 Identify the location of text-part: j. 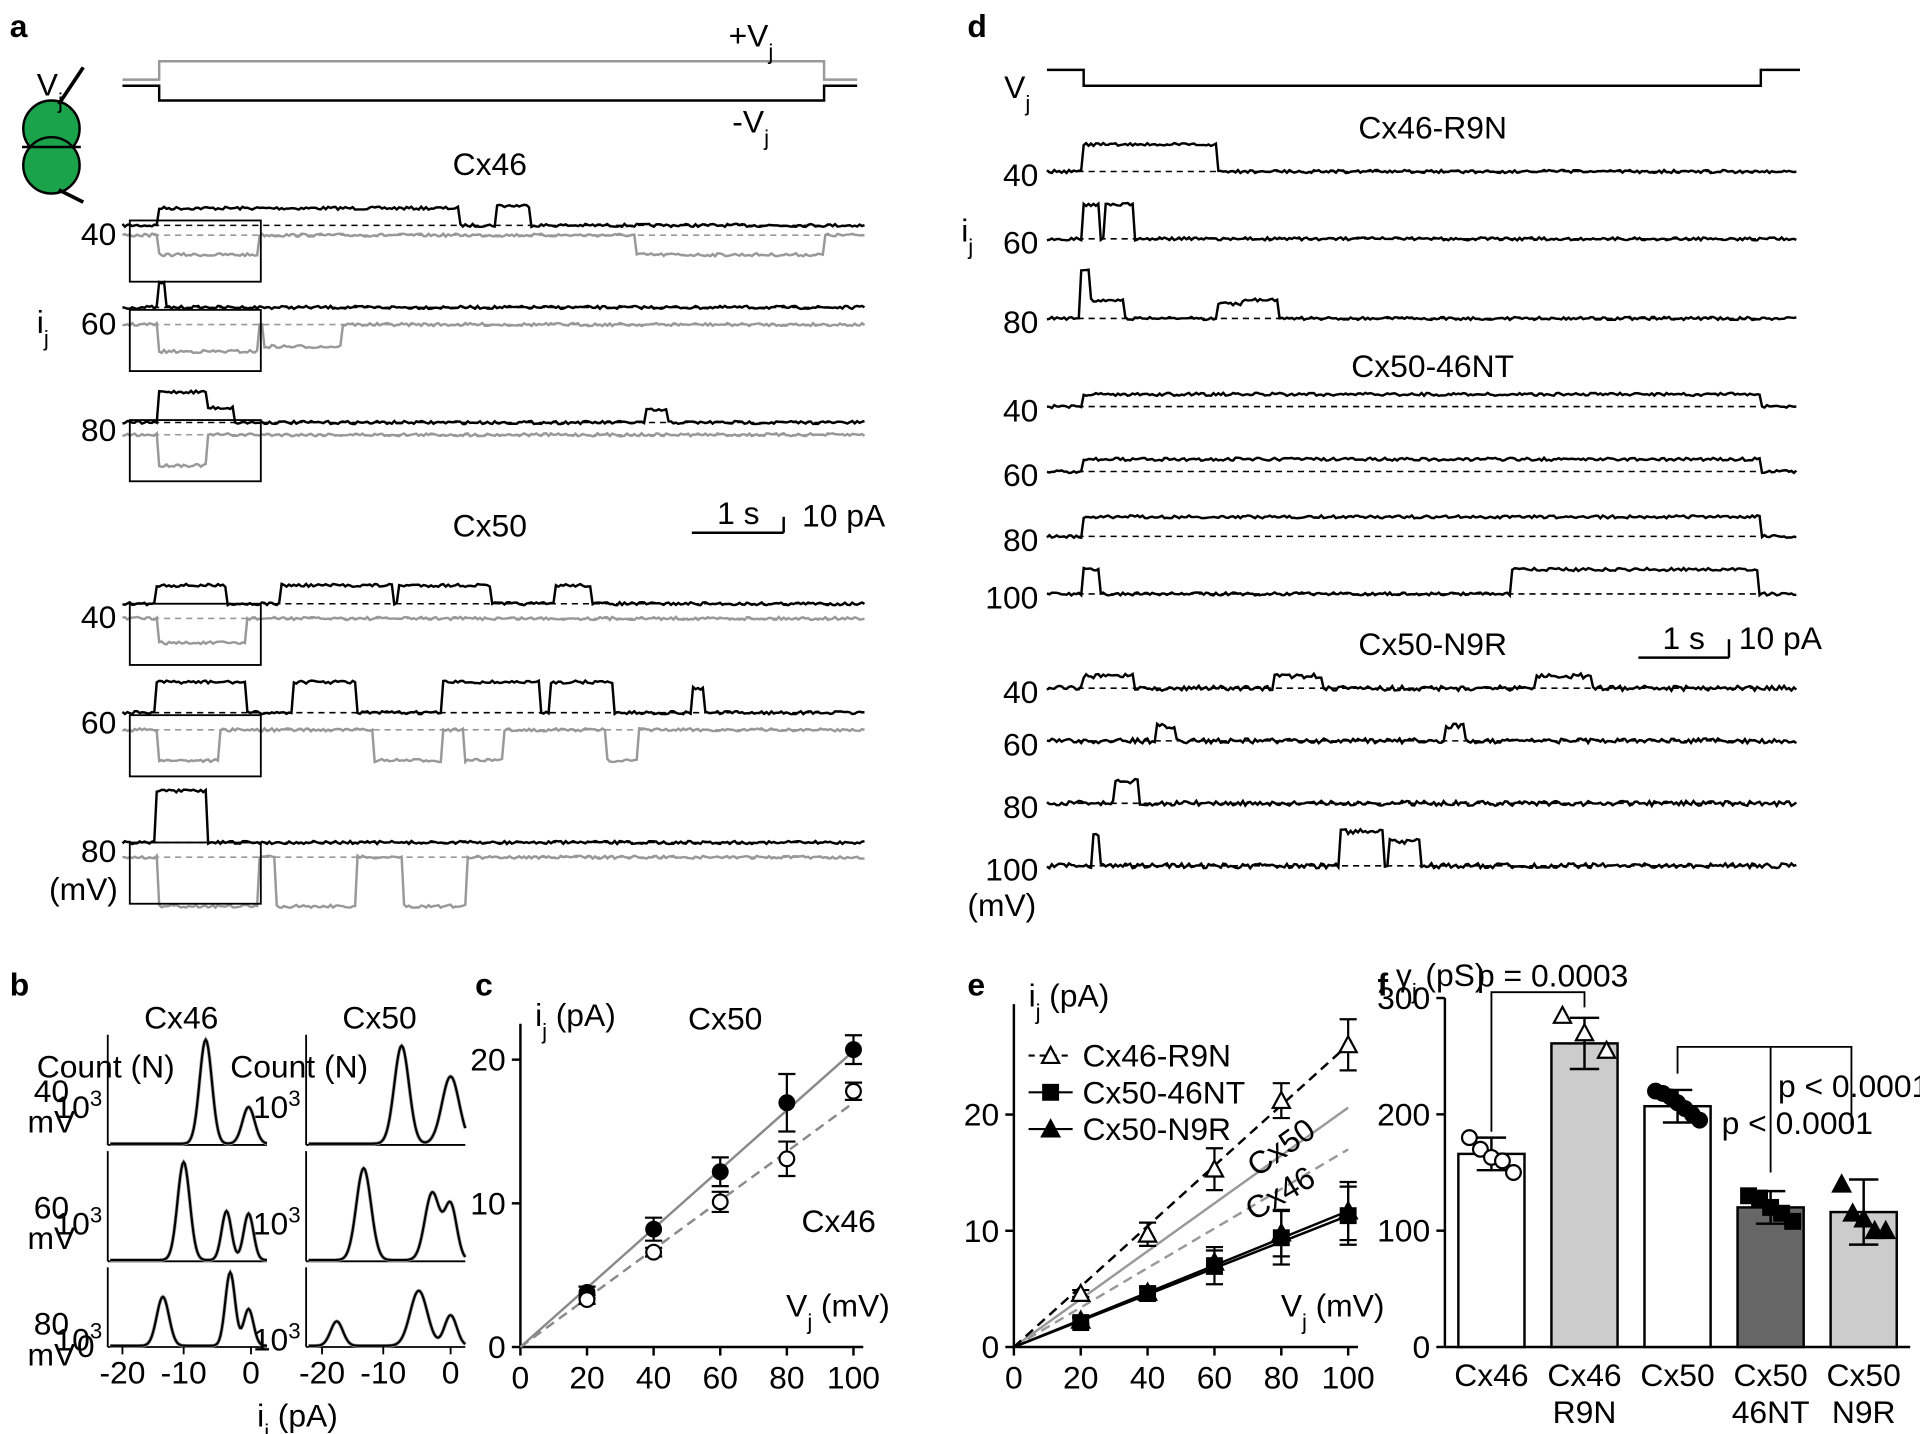
(766, 137).